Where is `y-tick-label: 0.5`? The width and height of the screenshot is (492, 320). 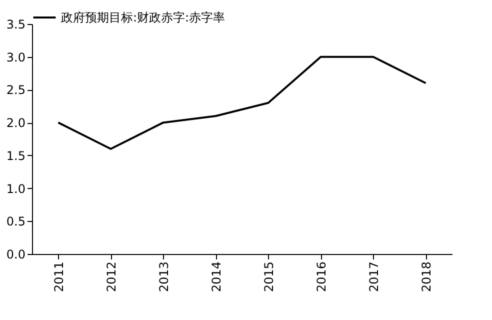 y-tick-label: 0.5 is located at coordinates (16, 221).